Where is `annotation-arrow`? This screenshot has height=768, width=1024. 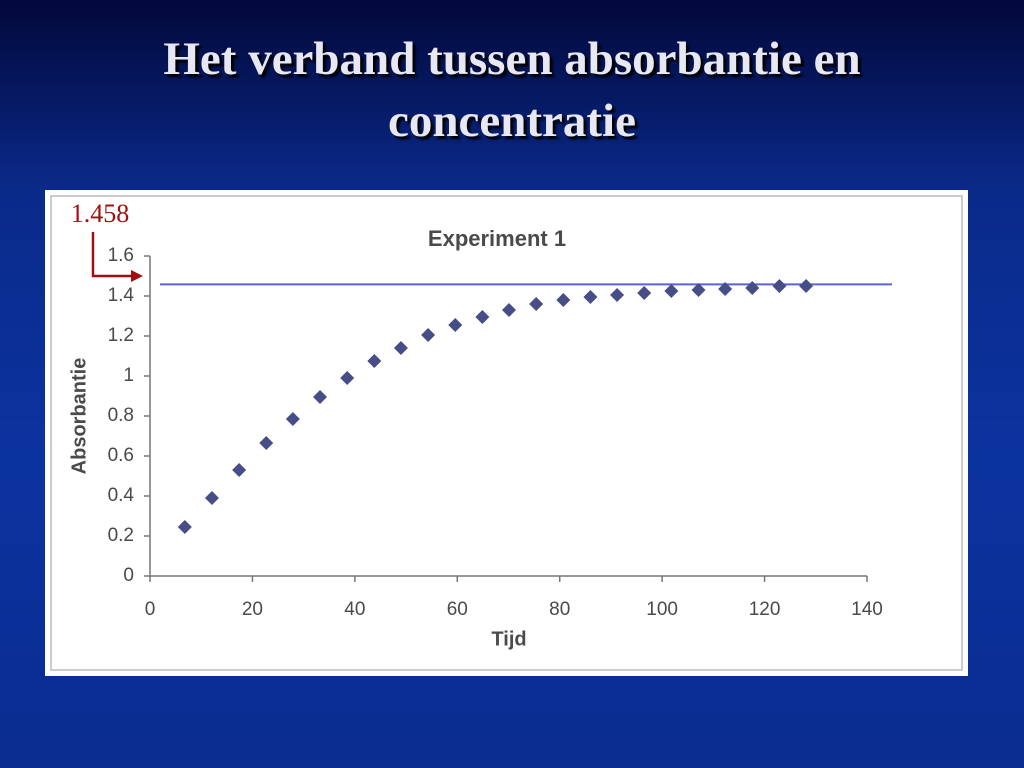
annotation-arrow is located at coordinates (114, 255).